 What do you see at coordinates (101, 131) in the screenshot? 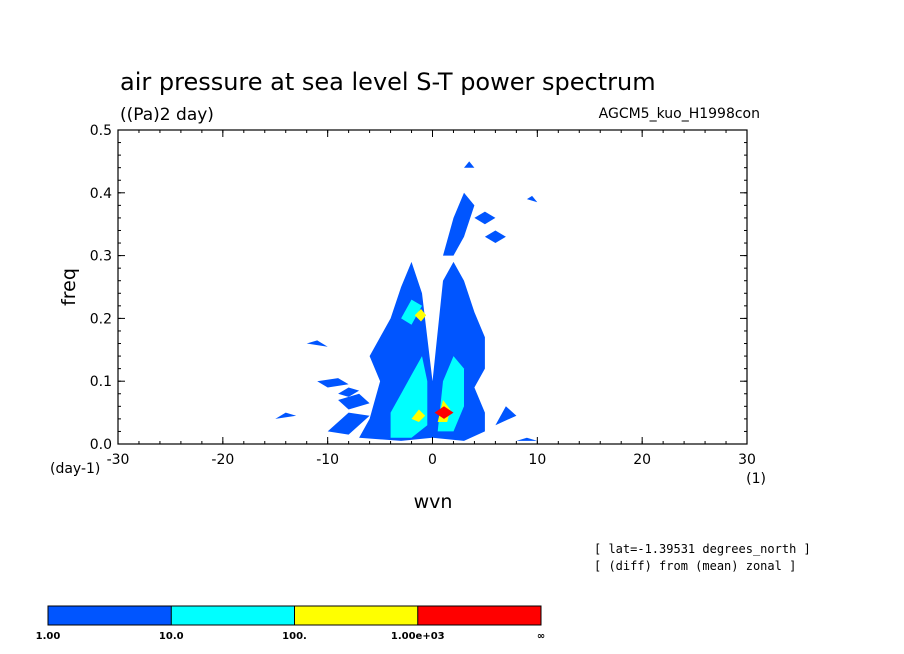
I see `y-tick-label: 0.5` at bounding box center [101, 131].